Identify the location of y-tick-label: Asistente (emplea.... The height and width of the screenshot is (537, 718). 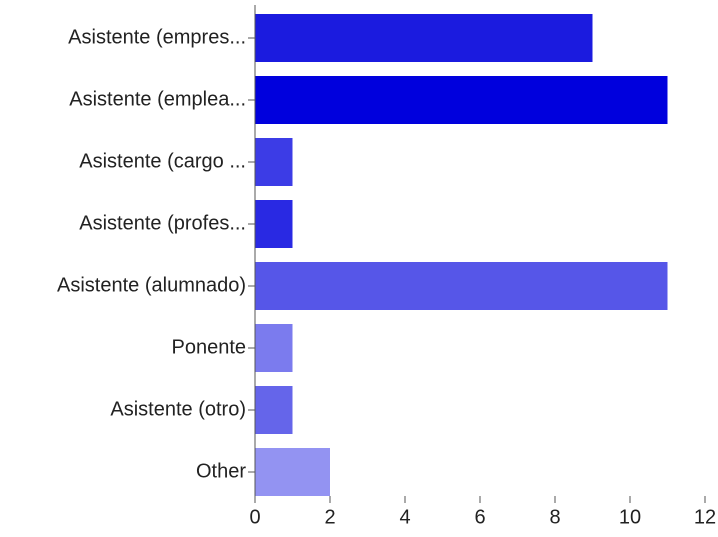
(157, 99).